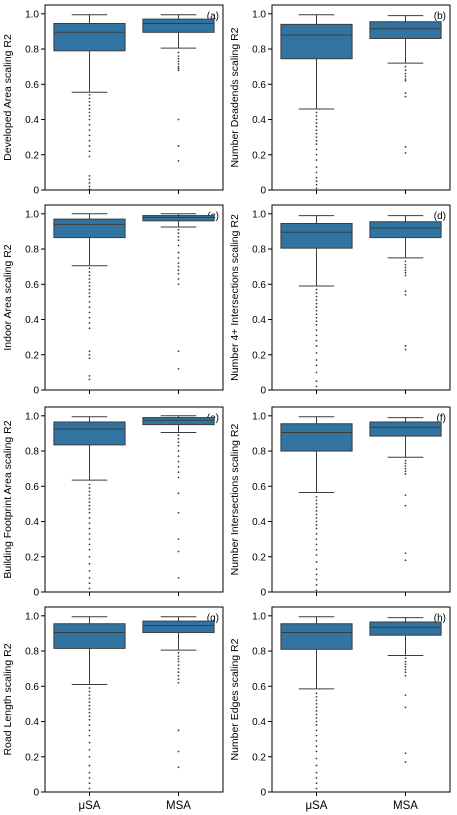  Describe the element at coordinates (32, 452) in the screenshot. I see `y-tick-label: 0.8` at that location.